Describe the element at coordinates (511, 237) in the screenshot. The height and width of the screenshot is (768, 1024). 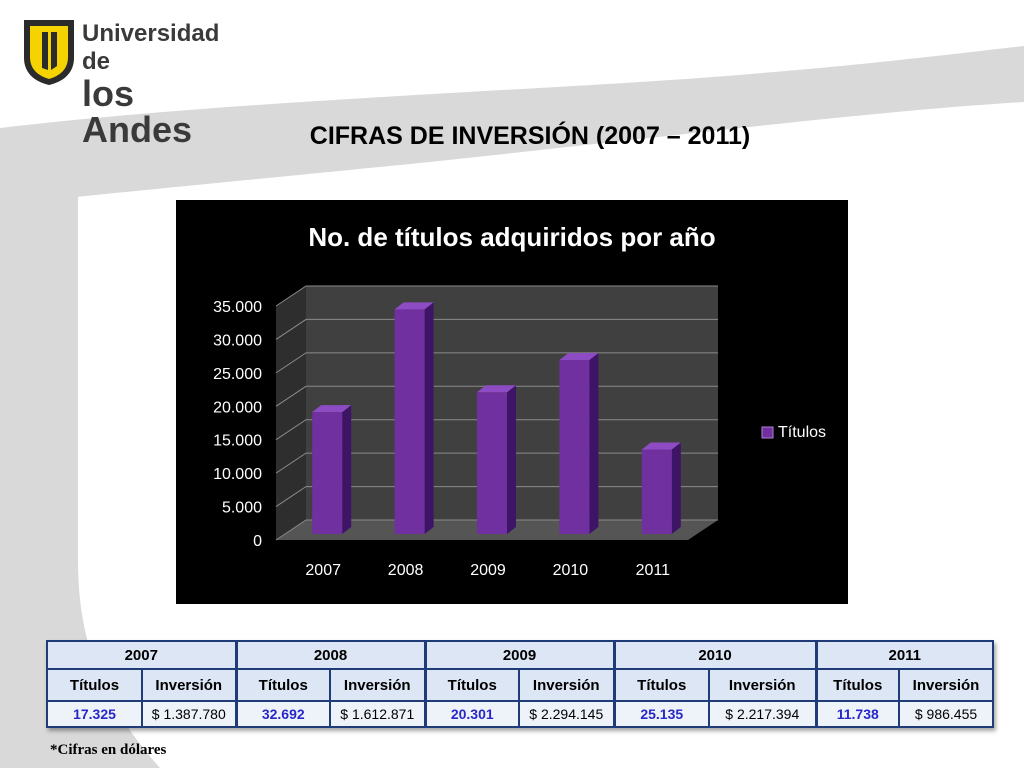
I see `chart-title: No. de títulos adquiridos por año` at that location.